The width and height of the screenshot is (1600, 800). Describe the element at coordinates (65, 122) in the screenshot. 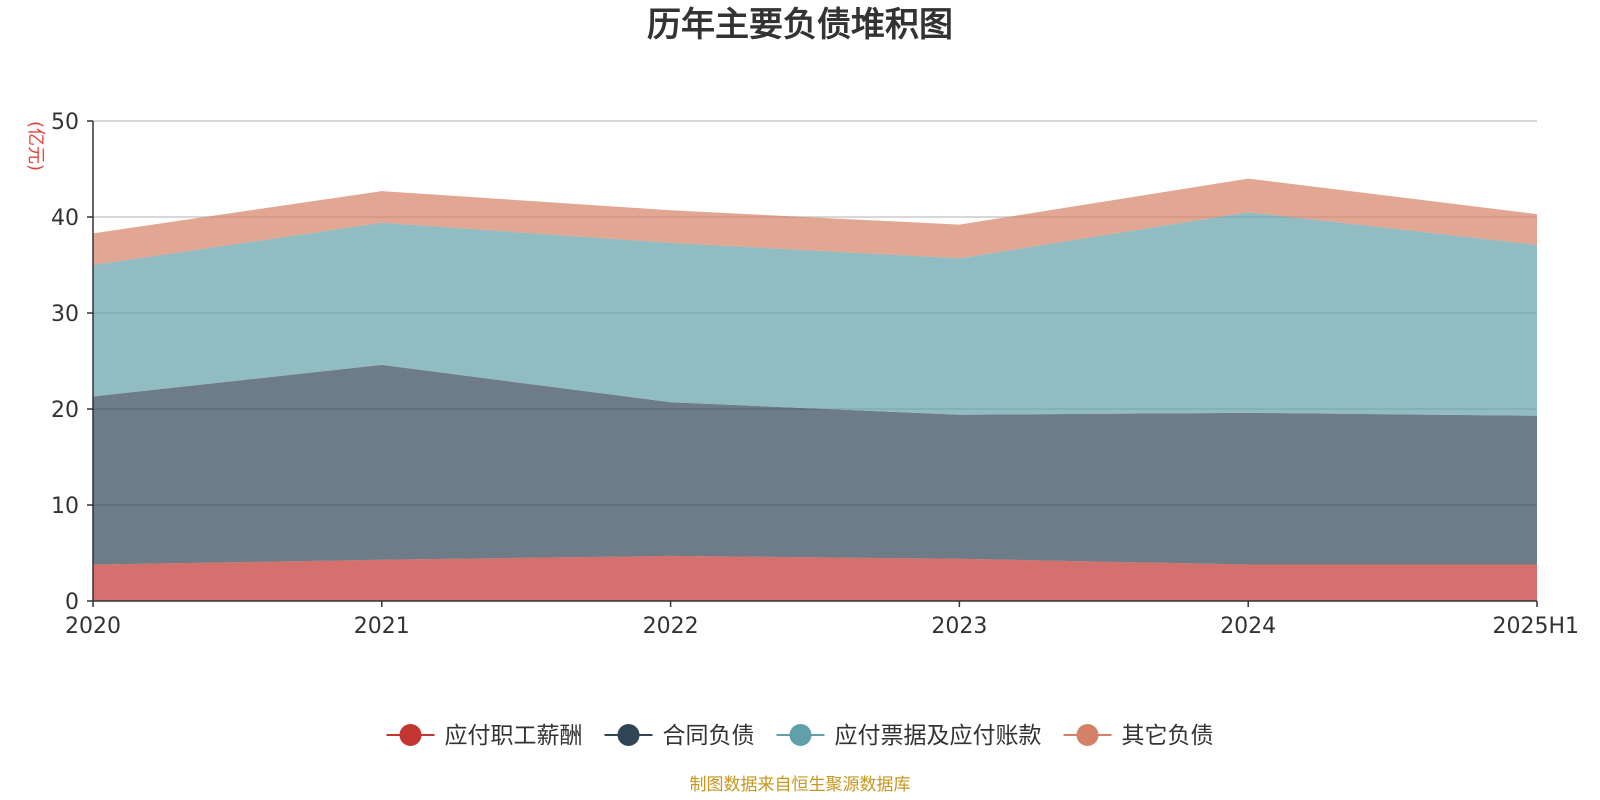

I see `y-tick-label: 50` at that location.